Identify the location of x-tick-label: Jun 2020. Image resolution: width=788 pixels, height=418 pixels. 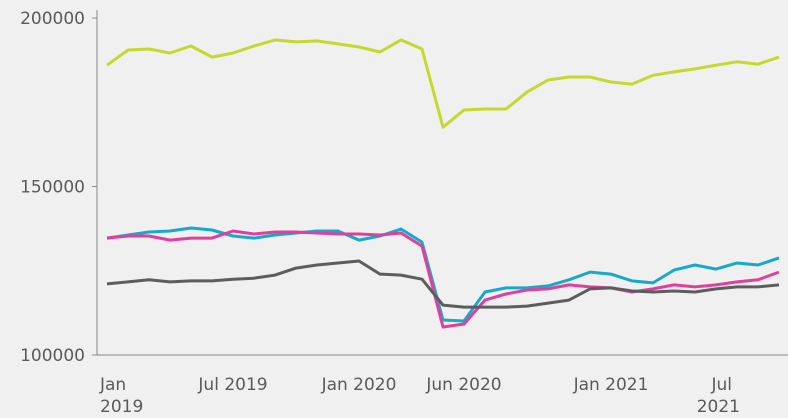
(463, 385).